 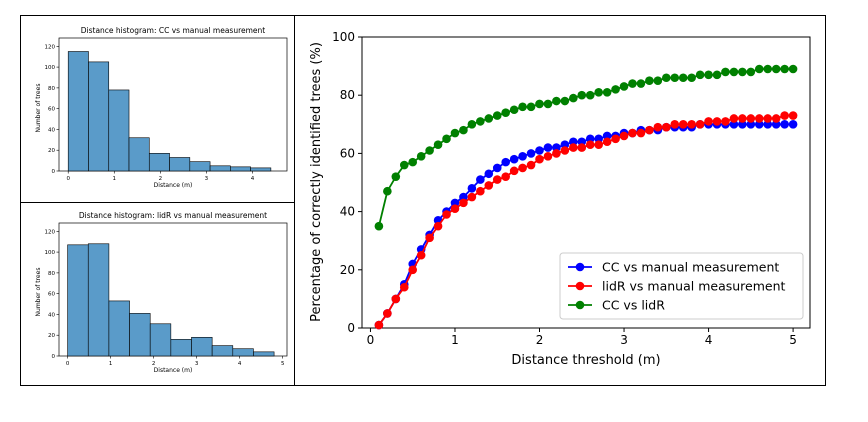 What do you see at coordinates (585, 360) in the screenshot?
I see `main-xlabel: Distance threshold (m)` at bounding box center [585, 360].